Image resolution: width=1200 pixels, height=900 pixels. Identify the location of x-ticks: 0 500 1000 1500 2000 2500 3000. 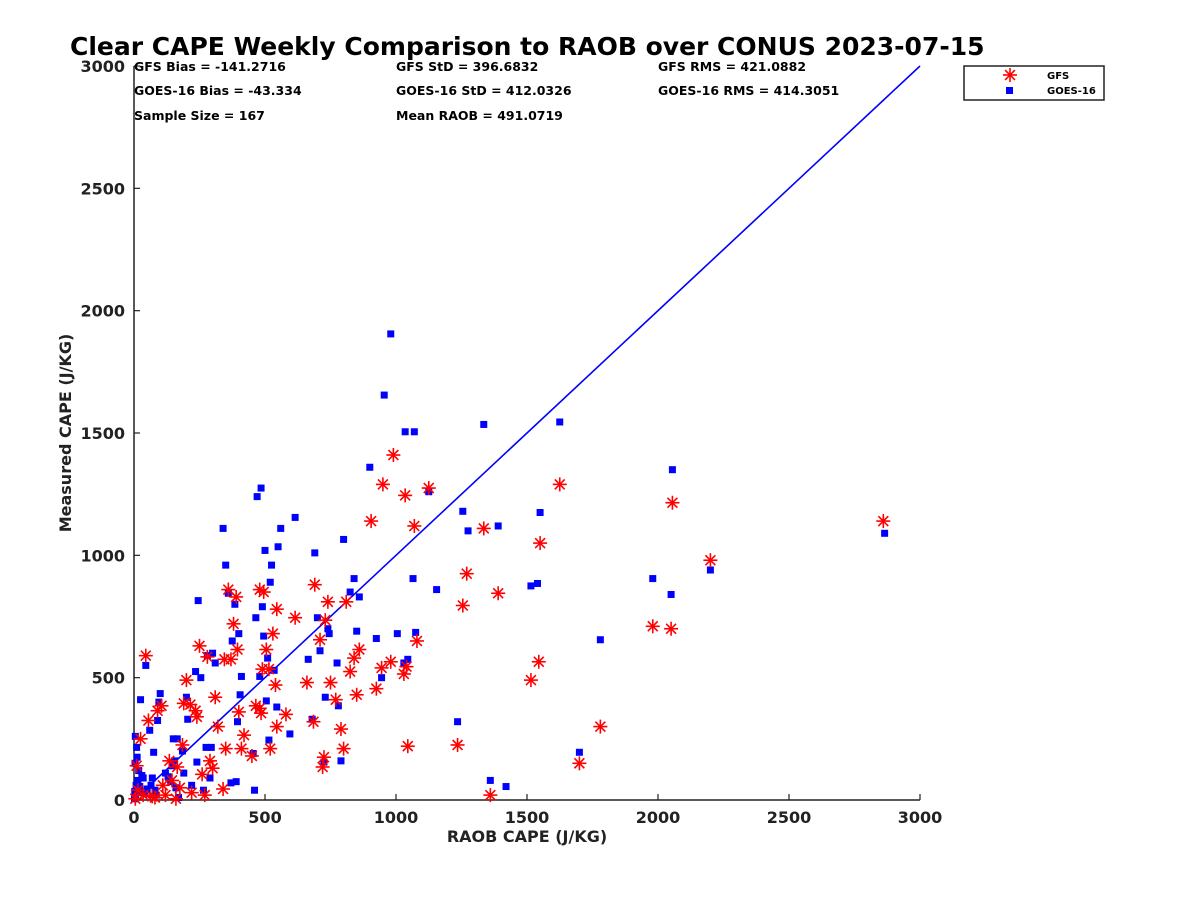
(535, 810).